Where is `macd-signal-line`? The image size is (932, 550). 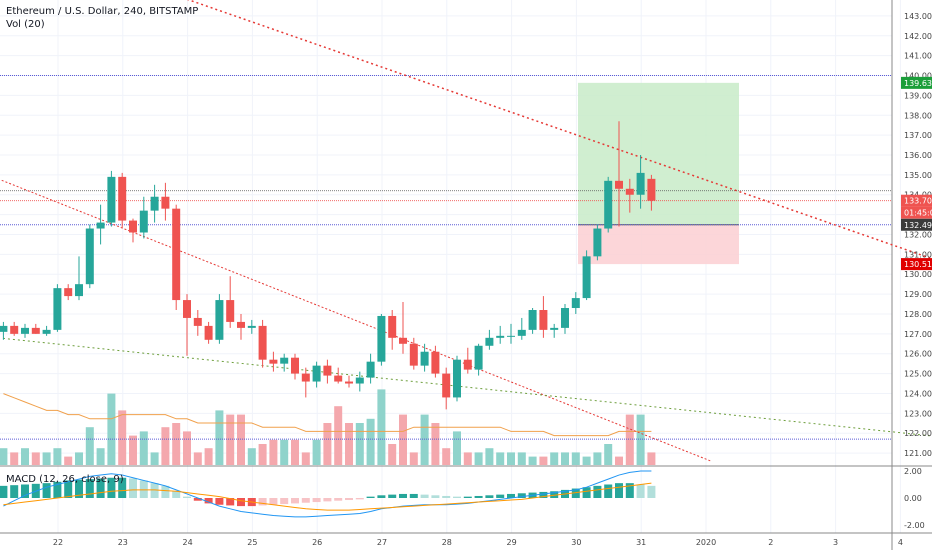
macd-signal-line is located at coordinates (327, 496).